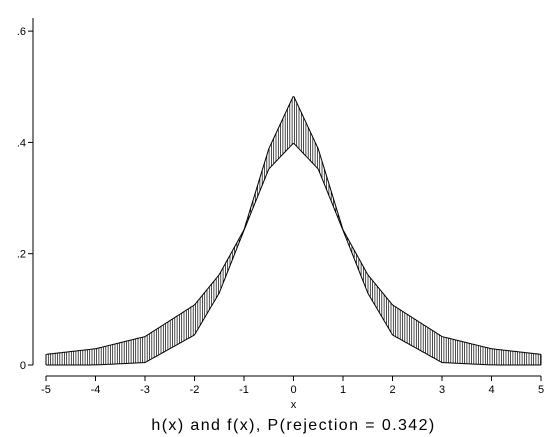  What do you see at coordinates (21, 255) in the screenshot?
I see `y-tick-label: .2` at bounding box center [21, 255].